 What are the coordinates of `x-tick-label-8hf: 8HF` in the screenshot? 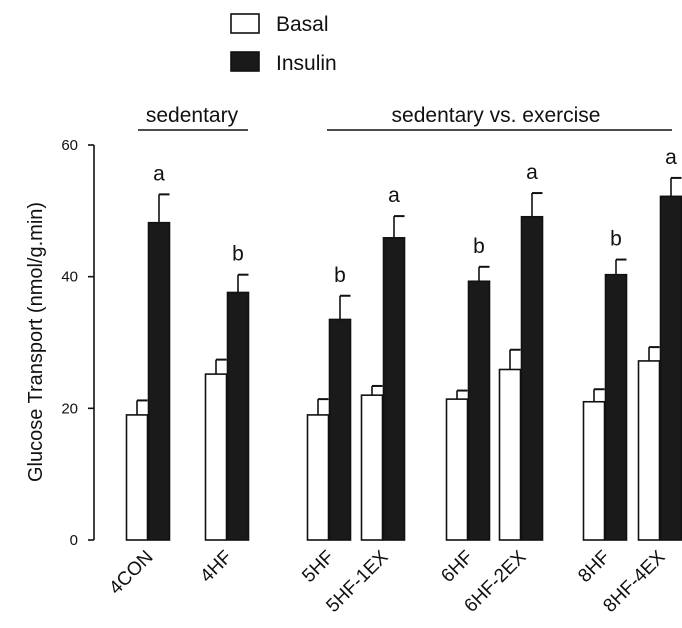 It's located at (594, 567).